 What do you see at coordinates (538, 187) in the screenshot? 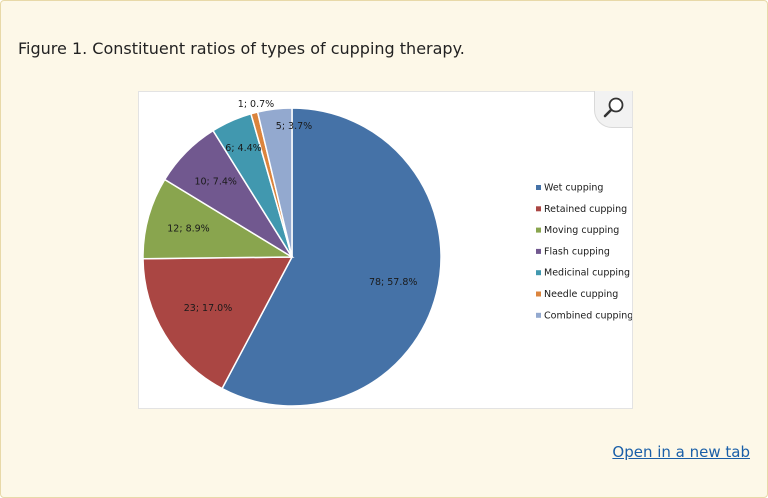
I see `legend-swatch-wet-cupping` at bounding box center [538, 187].